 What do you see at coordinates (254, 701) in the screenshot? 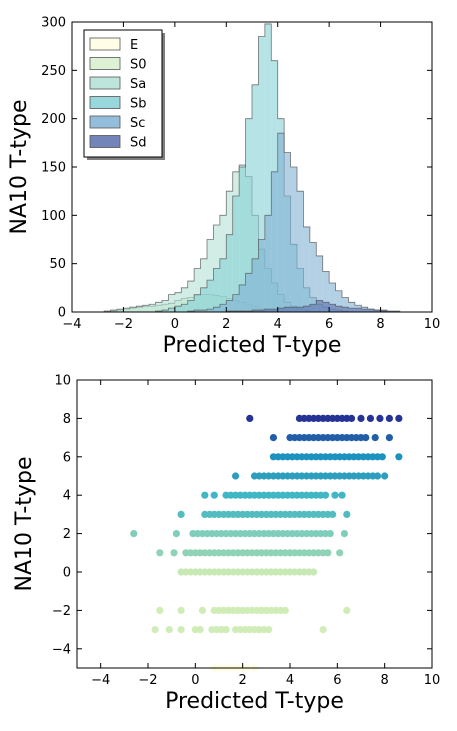
I see `scatter-x-axis-label: Predicted T-type` at bounding box center [254, 701].